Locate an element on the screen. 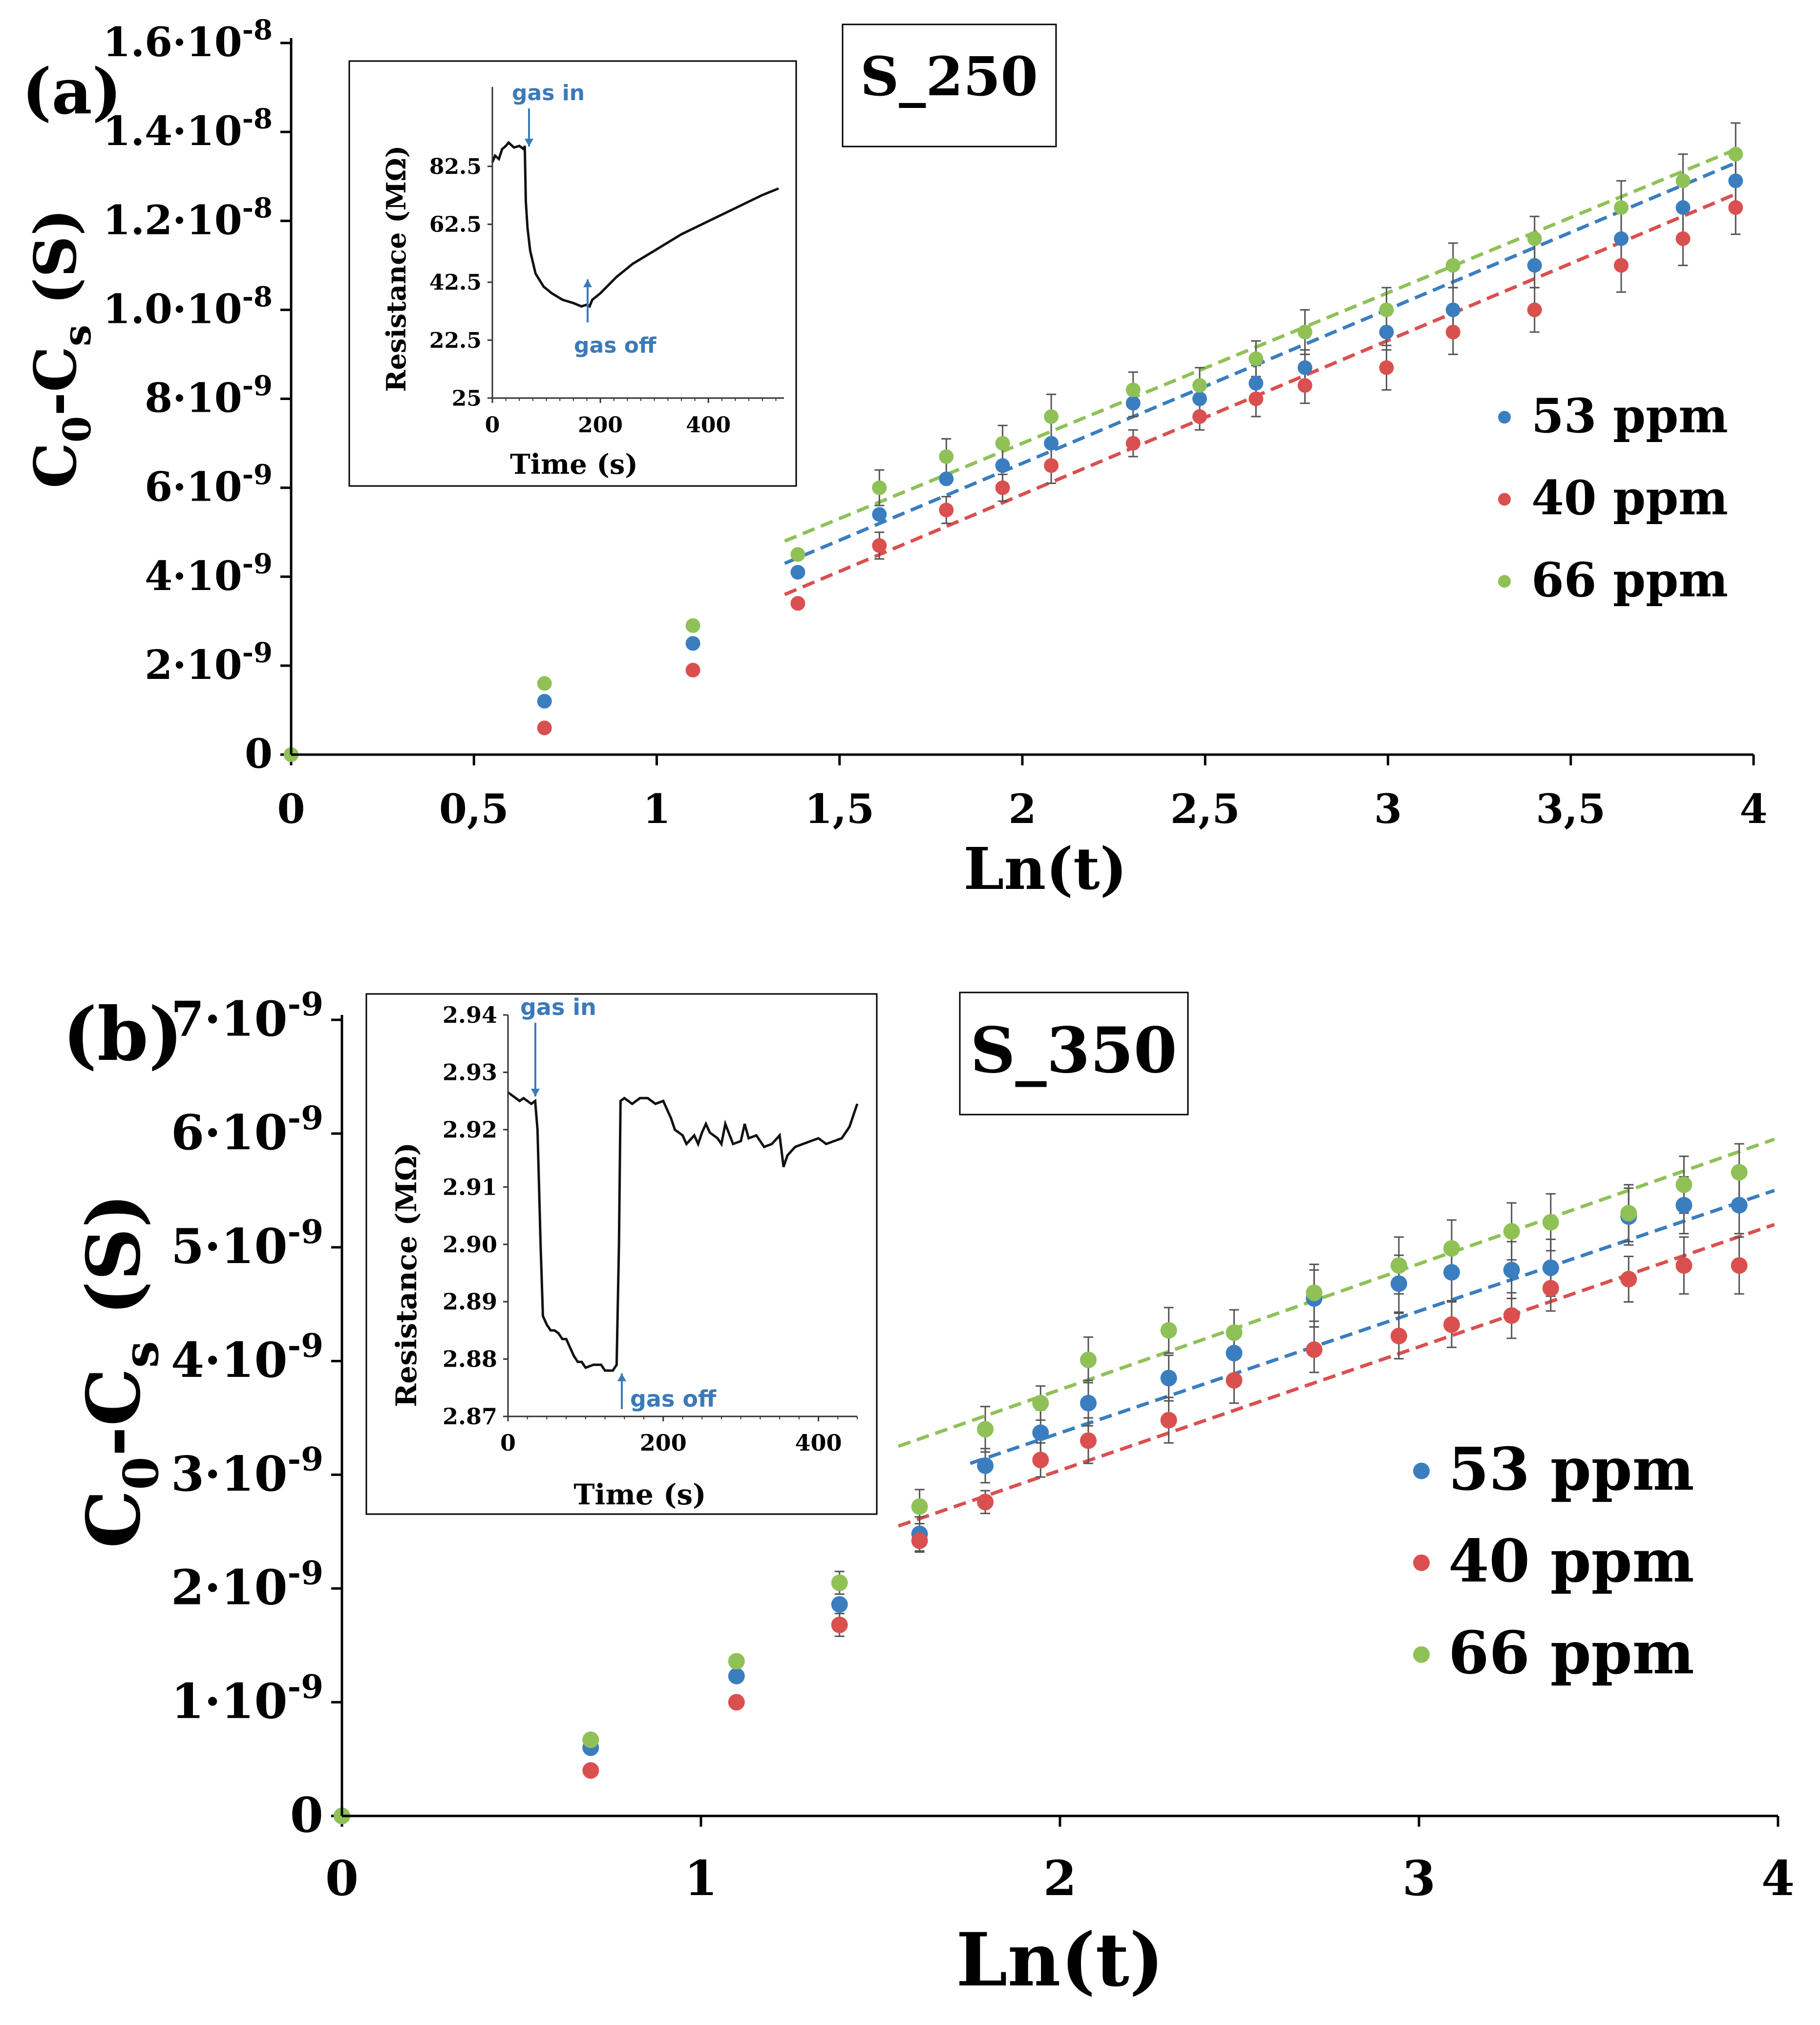 Image resolution: width=1820 pixels, height=2025 pixels. inset-a-x-title: Time (s) is located at coordinates (574, 465).